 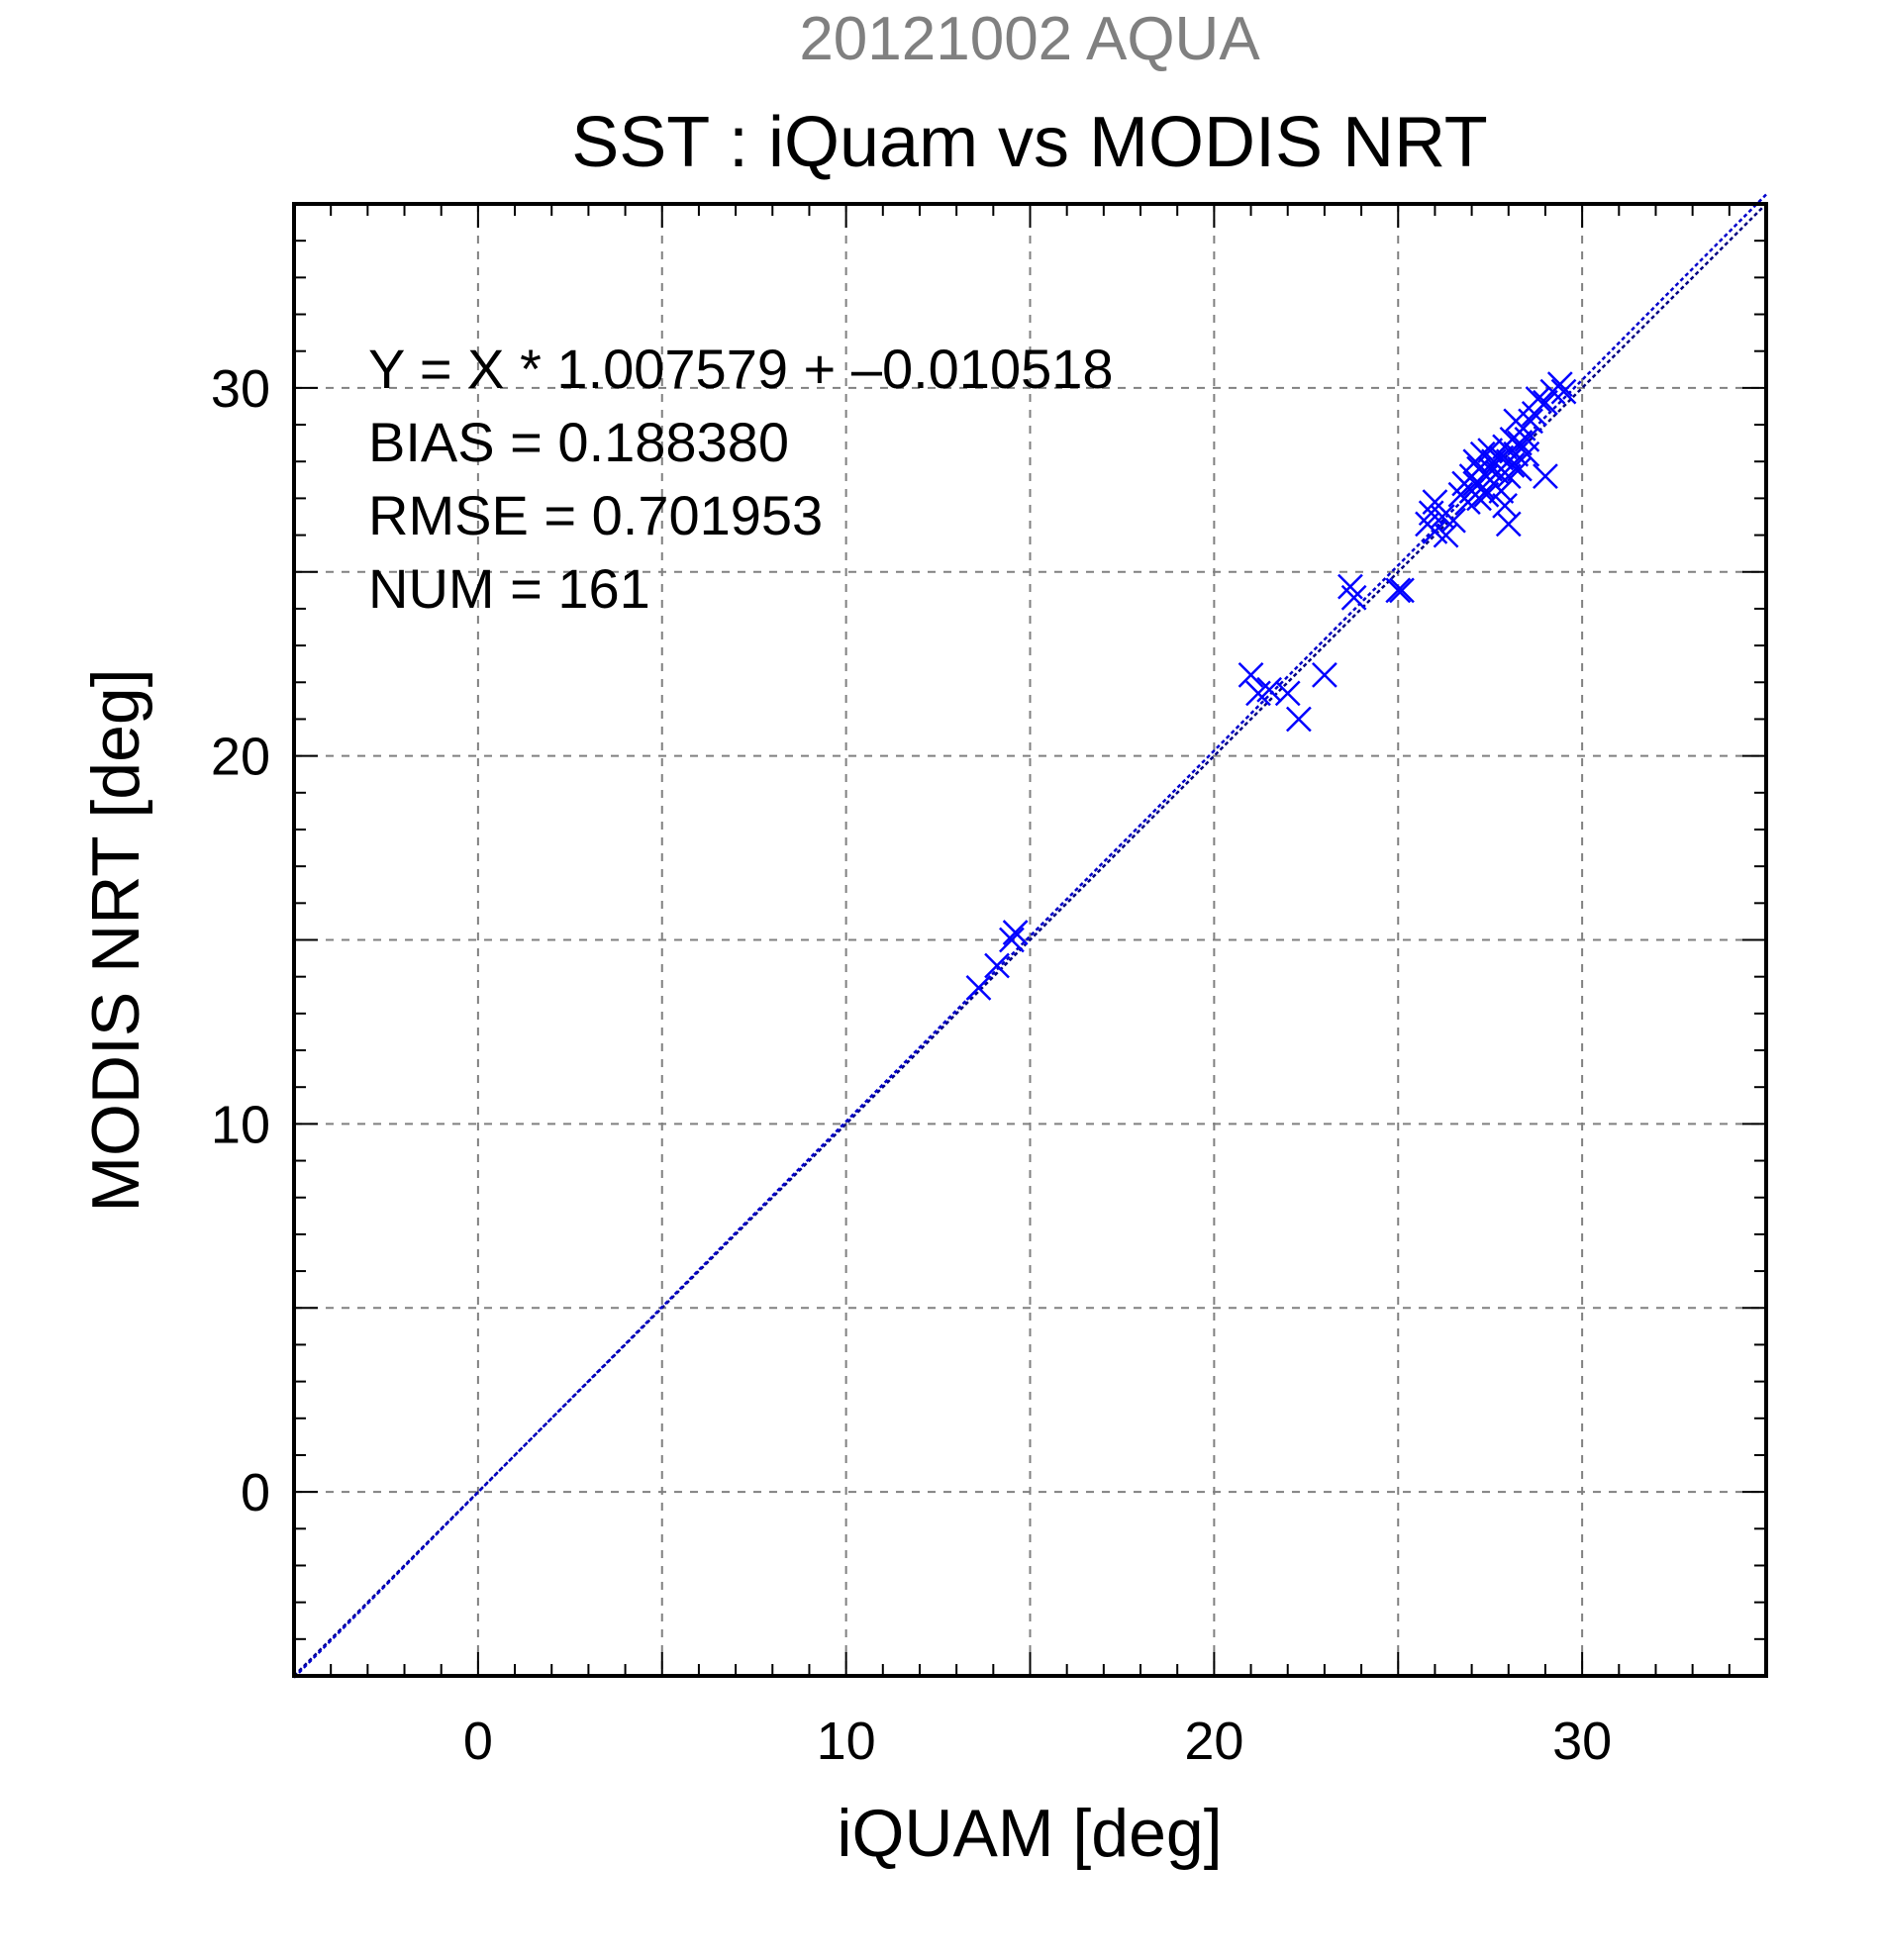 I want to click on data-points, so click(x=1271, y=686).